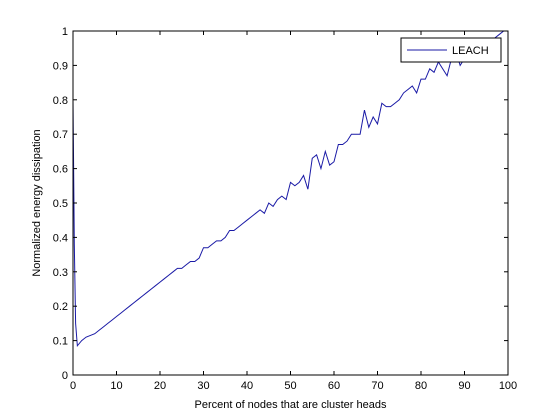 The width and height of the screenshot is (560, 420). What do you see at coordinates (451, 50) in the screenshot?
I see `legend: LEACH` at bounding box center [451, 50].